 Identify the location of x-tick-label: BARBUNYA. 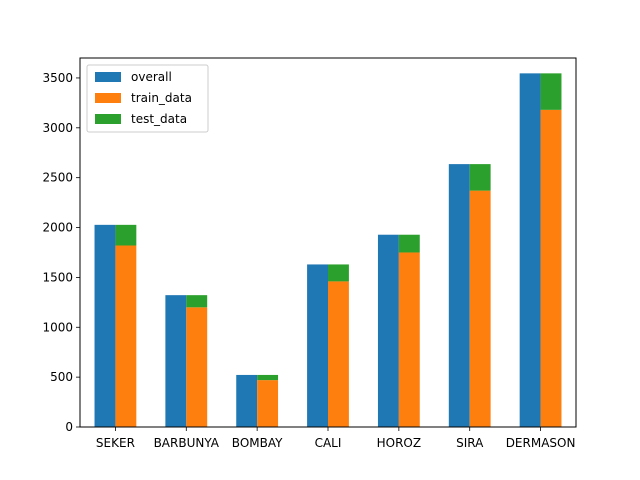
(187, 443).